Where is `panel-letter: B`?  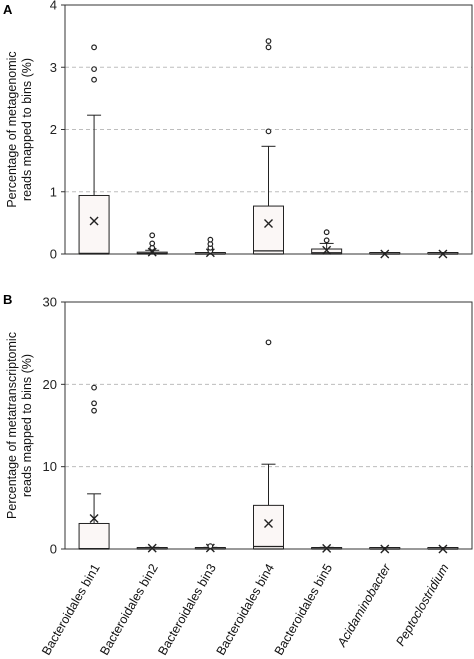 panel-letter: B is located at coordinates (7, 299).